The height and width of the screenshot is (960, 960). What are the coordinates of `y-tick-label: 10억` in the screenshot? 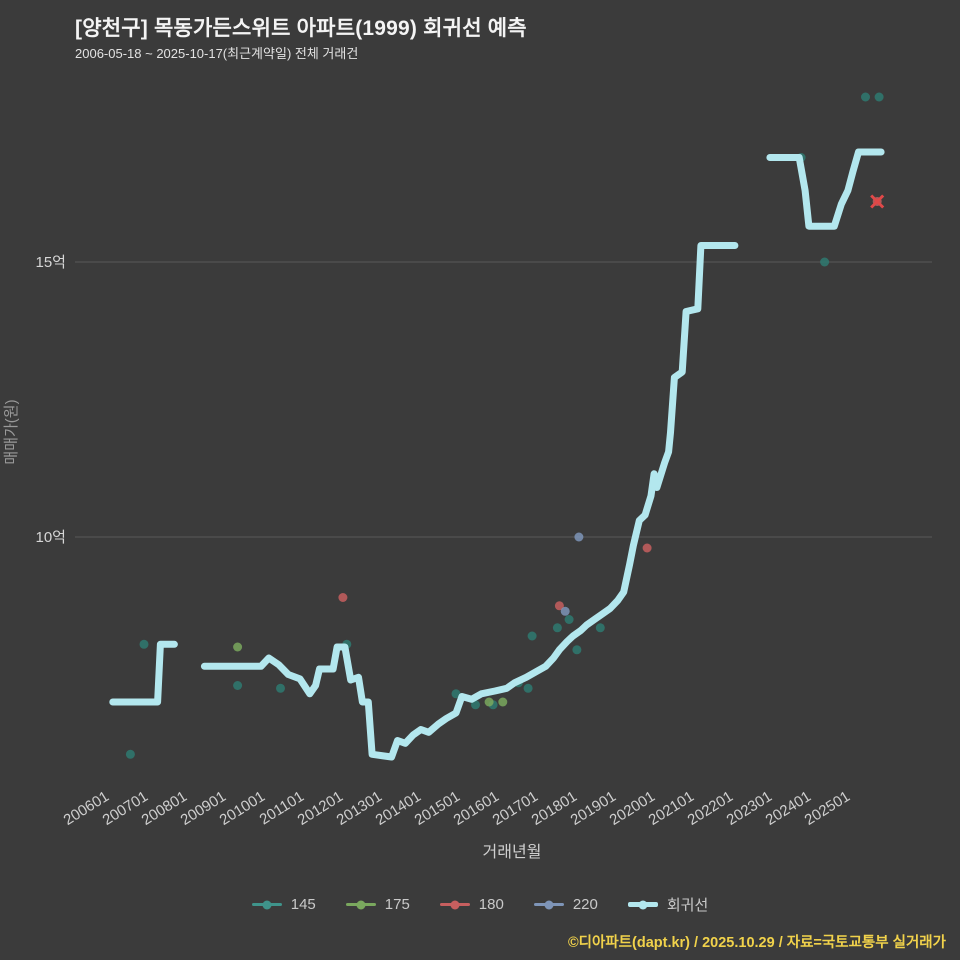 It's located at (51, 537).